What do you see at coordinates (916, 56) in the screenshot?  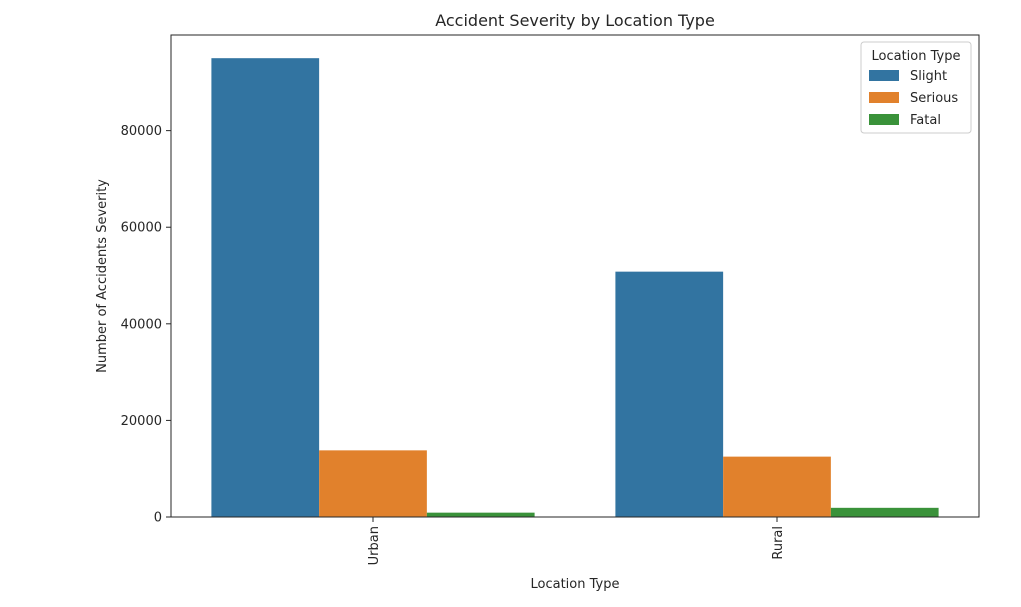 I see `legend-title: Location Type` at bounding box center [916, 56].